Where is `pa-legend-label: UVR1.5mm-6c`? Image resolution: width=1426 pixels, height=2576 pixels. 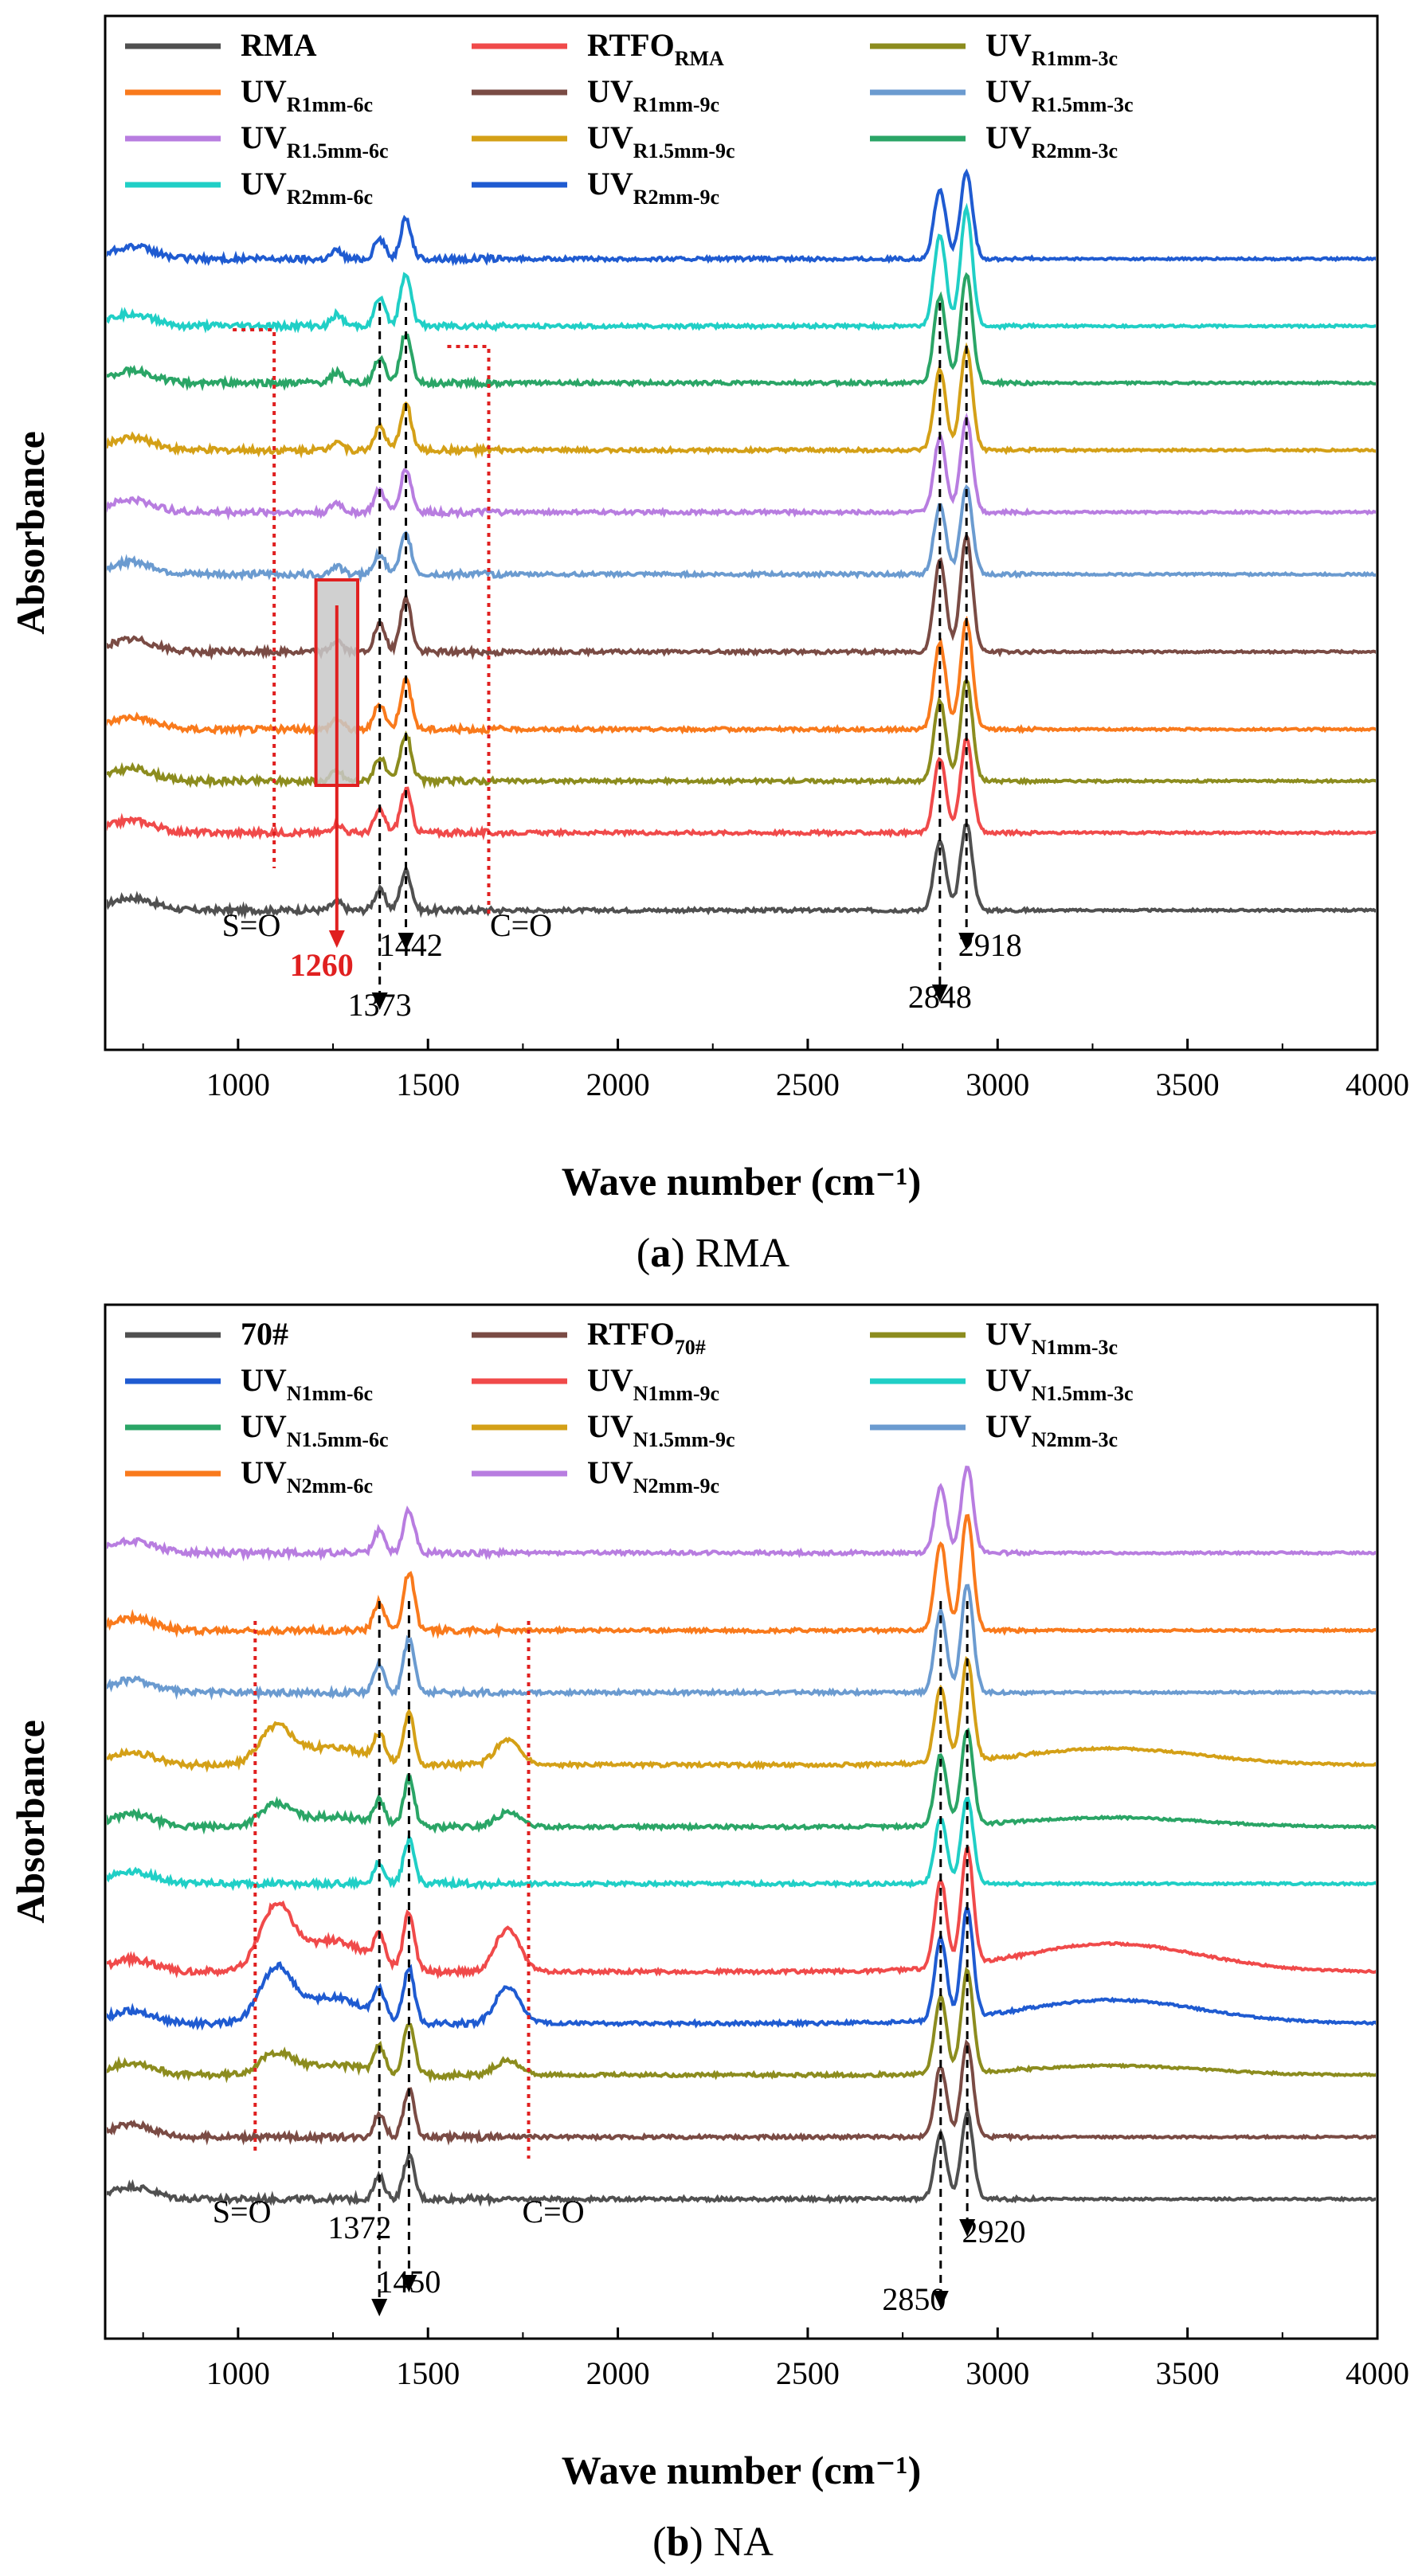
pa-legend-label: UVR1.5mm-6c is located at coordinates (315, 140).